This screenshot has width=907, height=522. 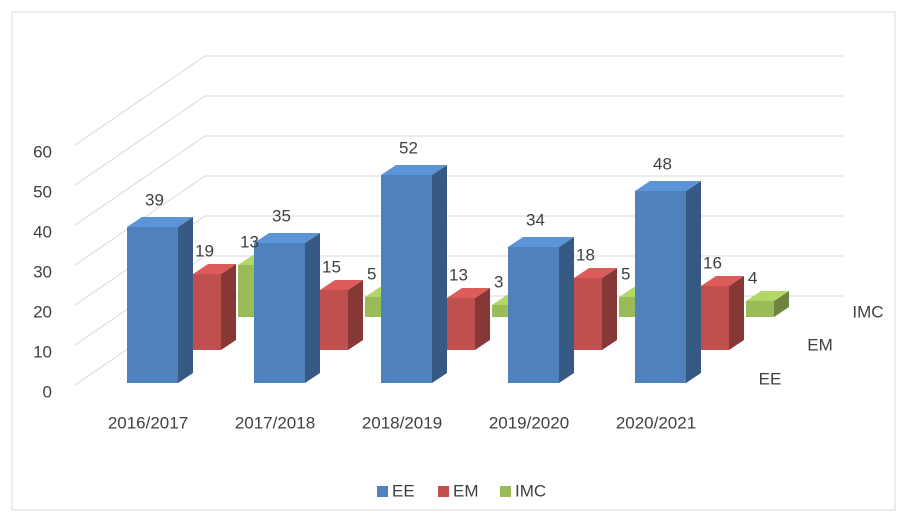 What do you see at coordinates (402, 422) in the screenshot?
I see `x-tick-label: 2018/2019` at bounding box center [402, 422].